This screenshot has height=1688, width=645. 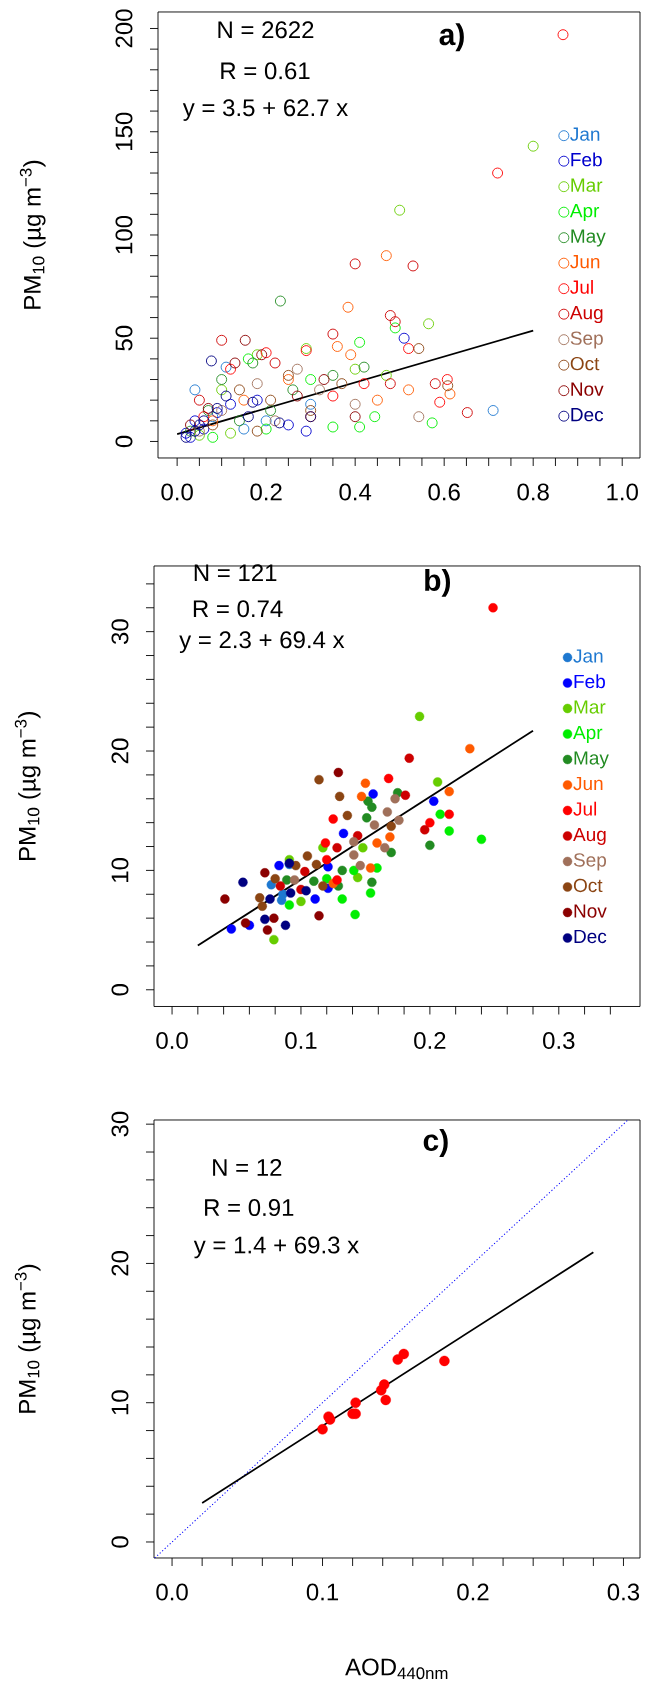 I want to click on y-tick-label: 100, so click(x=124, y=234).